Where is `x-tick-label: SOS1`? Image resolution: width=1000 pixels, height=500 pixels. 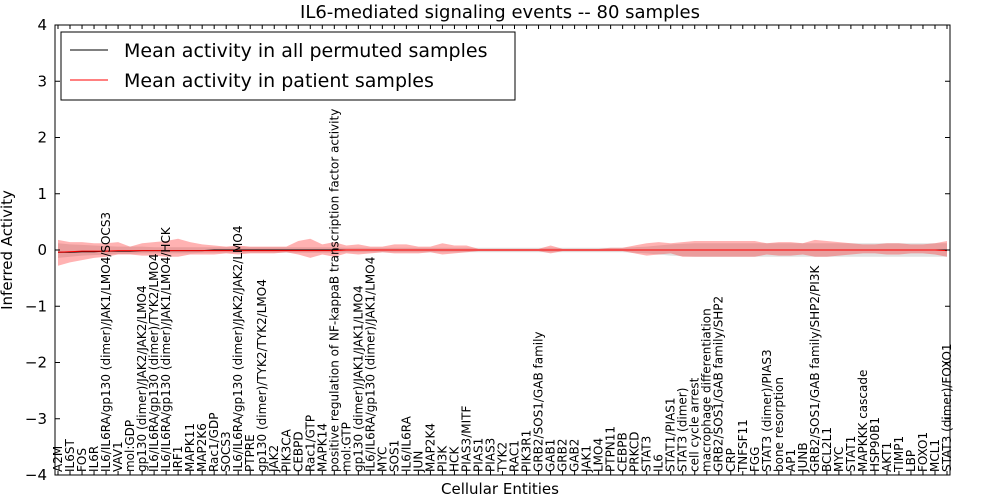
x-tick-label: SOS1 is located at coordinates (394, 456).